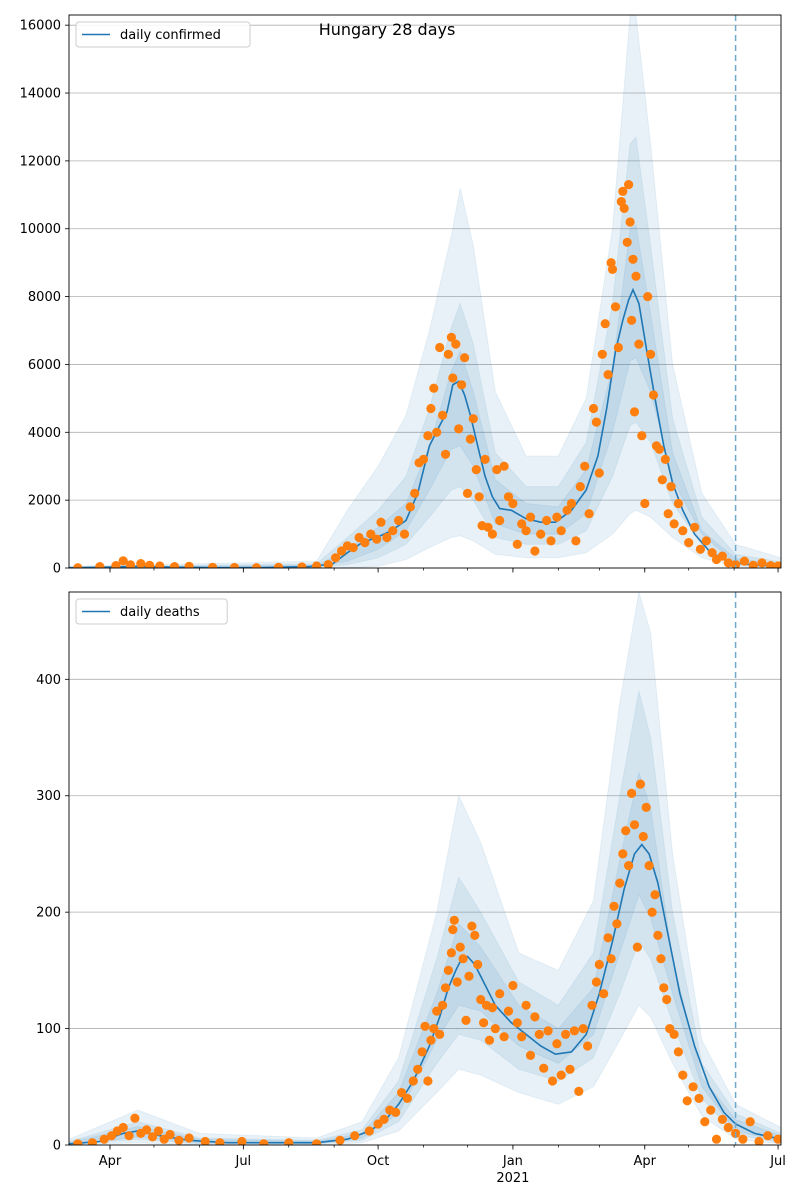 The image size is (800, 1200). What do you see at coordinates (44, 365) in the screenshot?
I see `y-tick-label: 6000` at bounding box center [44, 365].